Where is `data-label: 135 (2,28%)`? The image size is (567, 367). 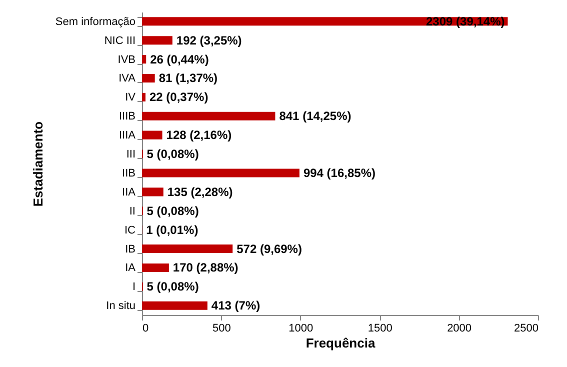 data-label: 135 (2,28%) is located at coordinates (200, 191).